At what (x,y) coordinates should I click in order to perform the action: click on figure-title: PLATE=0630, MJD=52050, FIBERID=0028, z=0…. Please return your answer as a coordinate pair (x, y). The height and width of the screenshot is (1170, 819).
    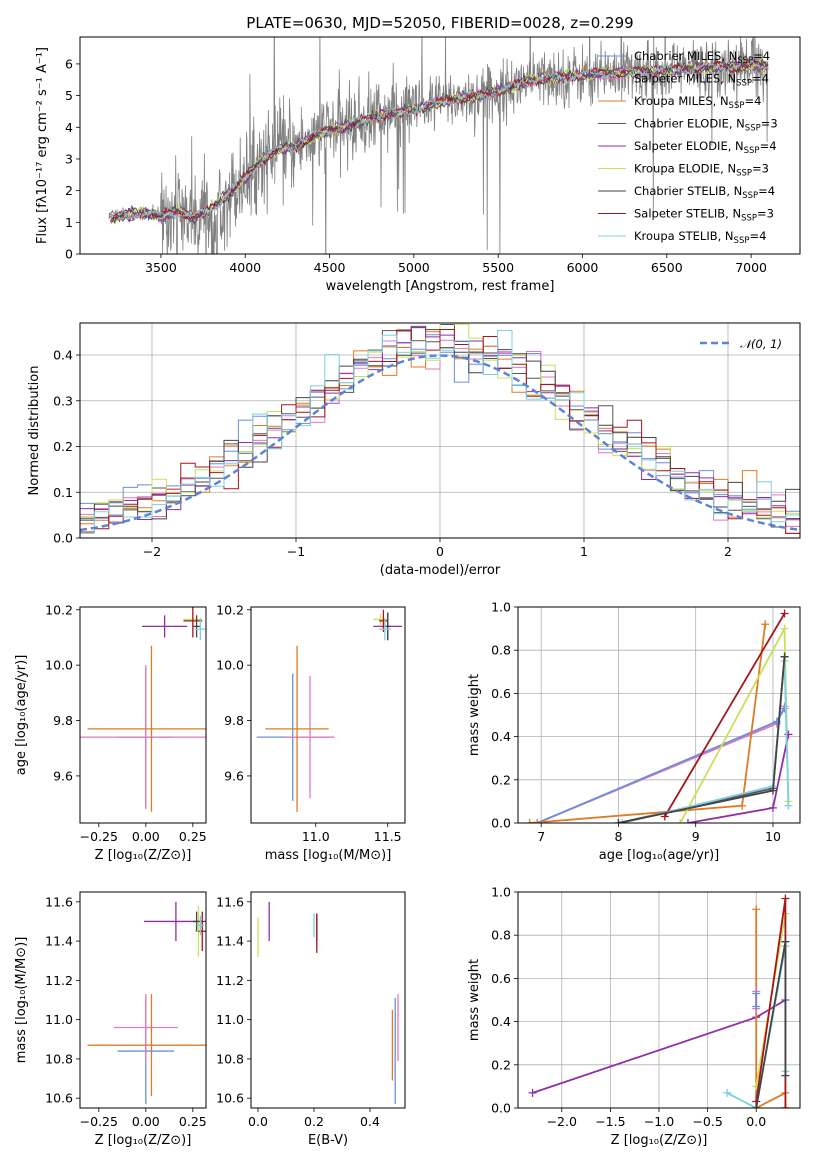
    Looking at the image, I should click on (439, 23).